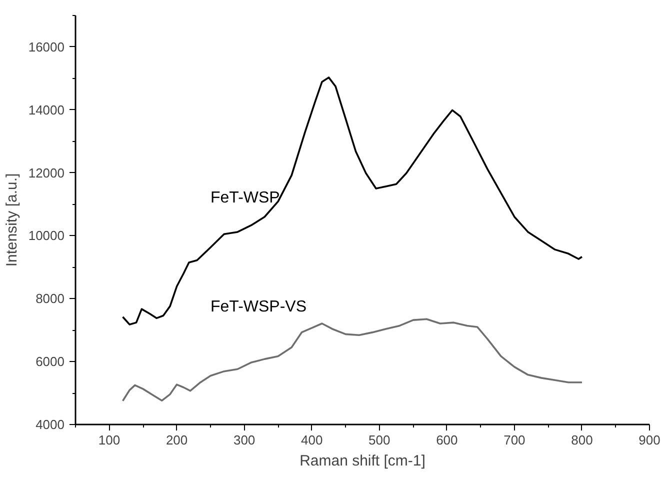  I want to click on y-tick-label: 8000, so click(50, 298).